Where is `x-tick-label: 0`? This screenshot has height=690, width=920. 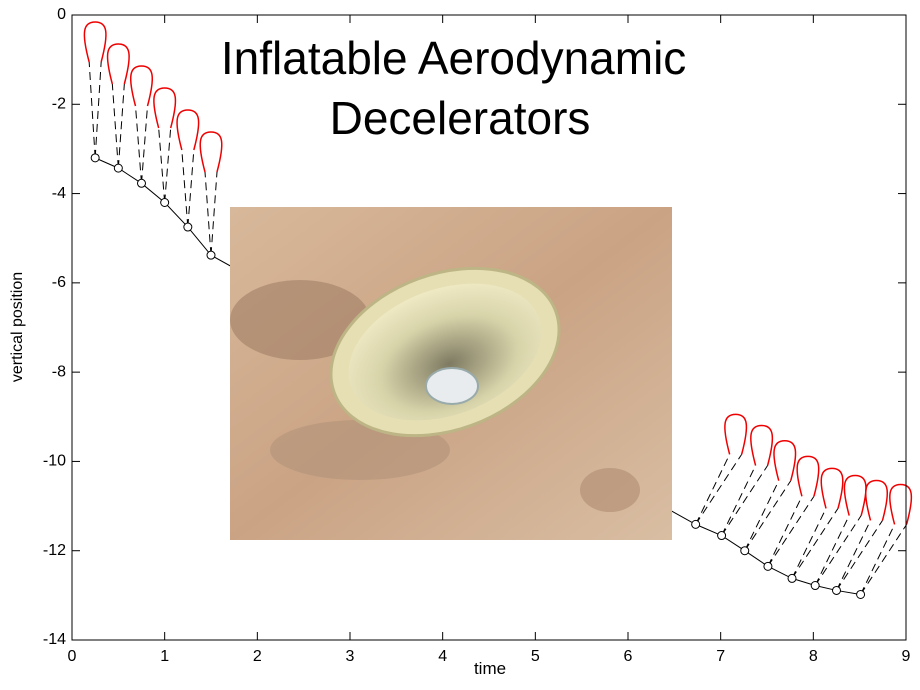
x-tick-label: 0 is located at coordinates (72, 656).